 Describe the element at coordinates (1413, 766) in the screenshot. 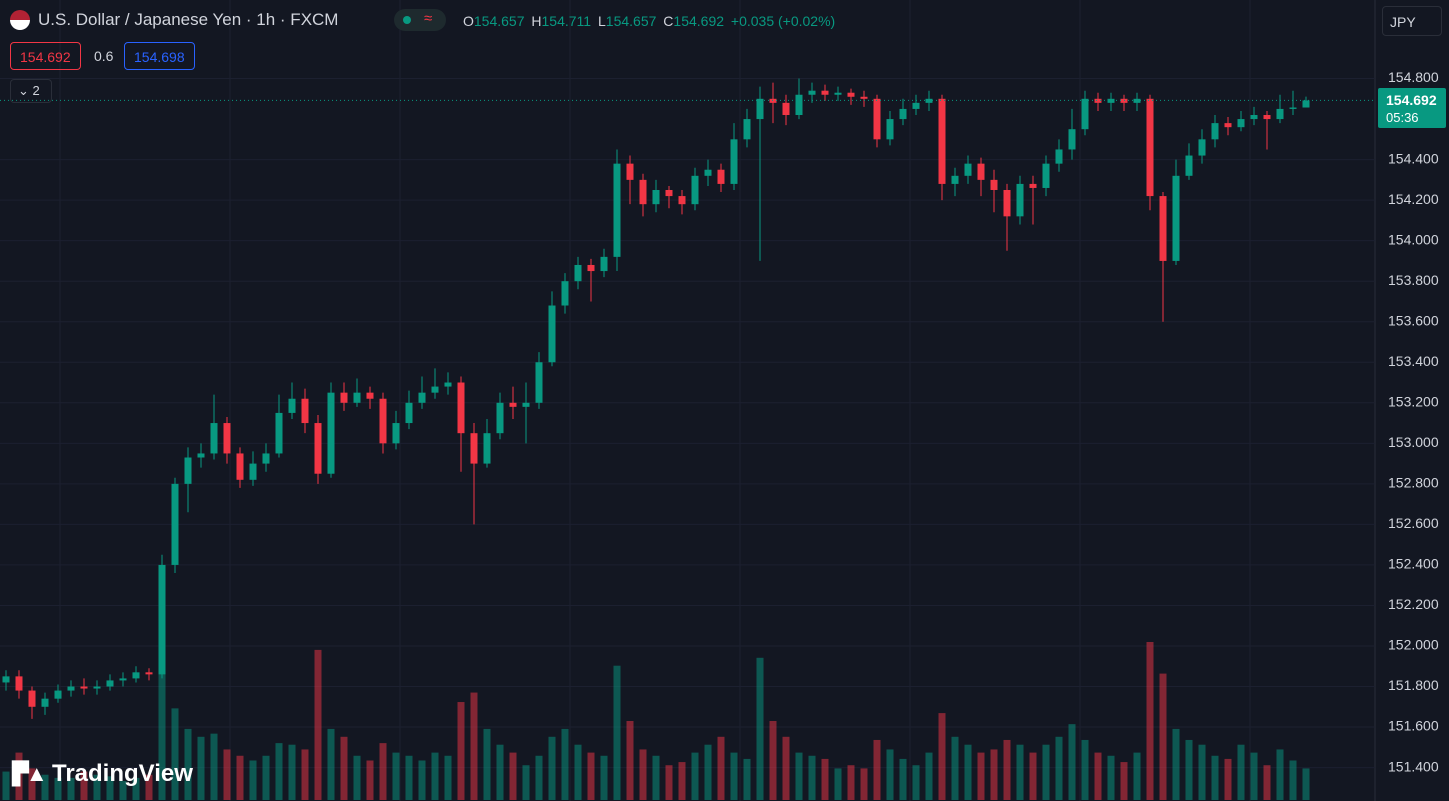

I see `y-tick-label: 151.400` at that location.